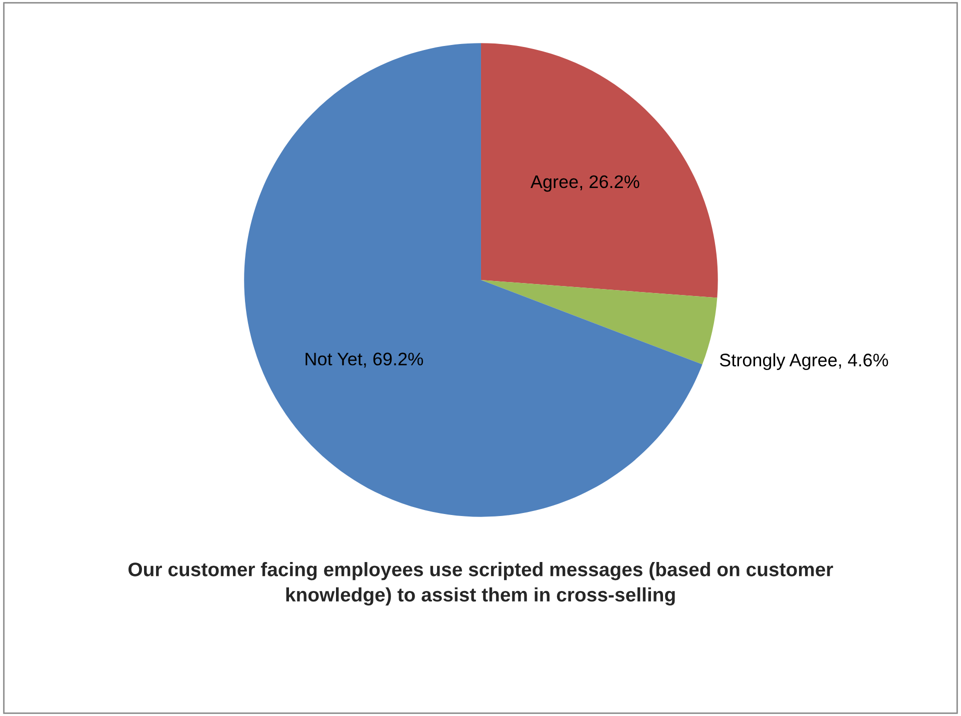 Image resolution: width=961 pixels, height=716 pixels. I want to click on text: Our customer facing employees use scripted messages (based on customer knowledge) to assist them in cross-selling, so click(481, 584).